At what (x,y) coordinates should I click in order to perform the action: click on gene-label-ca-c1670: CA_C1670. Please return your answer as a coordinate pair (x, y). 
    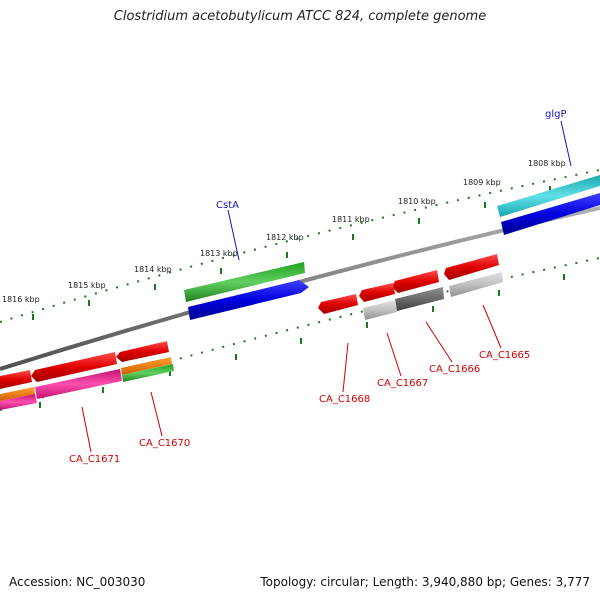
    Looking at the image, I should click on (164, 443).